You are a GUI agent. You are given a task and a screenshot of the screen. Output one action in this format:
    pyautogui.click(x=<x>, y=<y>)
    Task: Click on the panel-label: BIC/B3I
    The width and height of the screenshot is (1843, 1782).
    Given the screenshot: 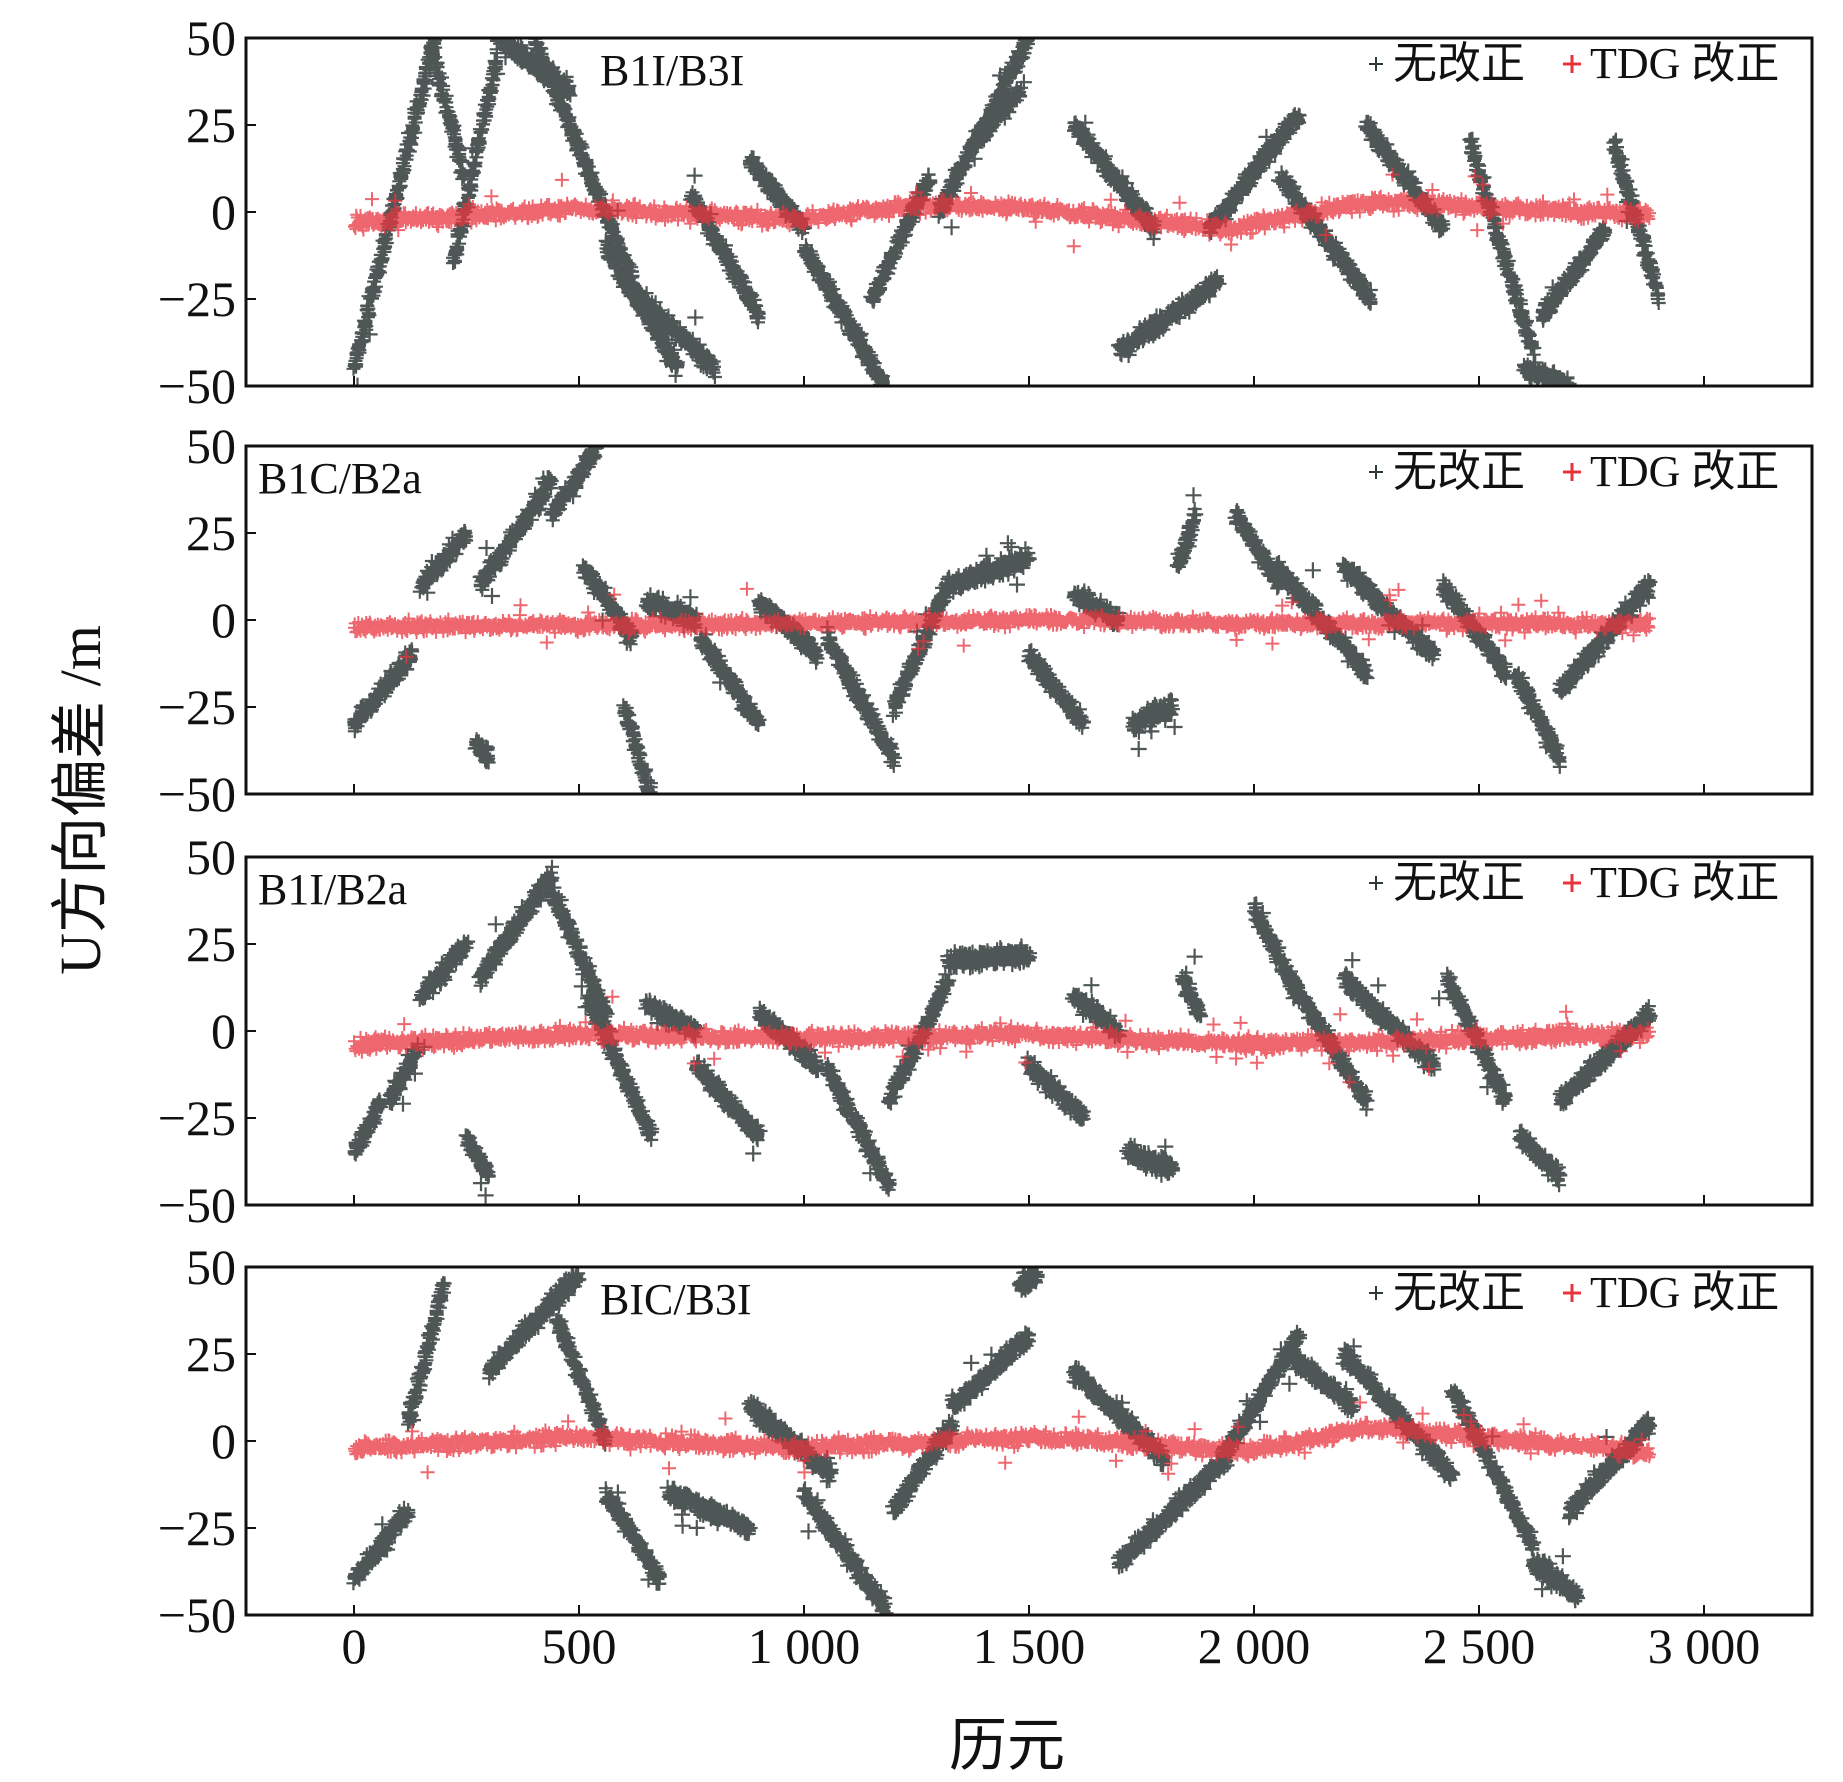 What is the action you would take?
    pyautogui.click(x=676, y=1299)
    